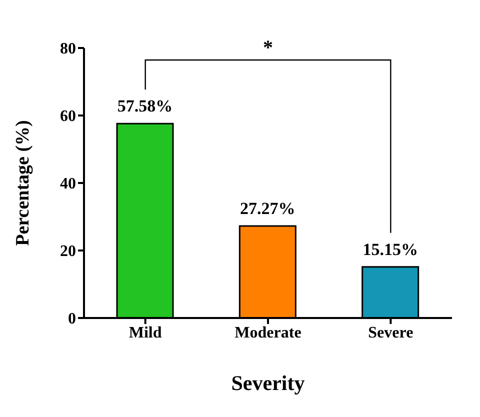 The width and height of the screenshot is (480, 417). Describe the element at coordinates (68, 184) in the screenshot. I see `y-tick-label: 40` at that location.